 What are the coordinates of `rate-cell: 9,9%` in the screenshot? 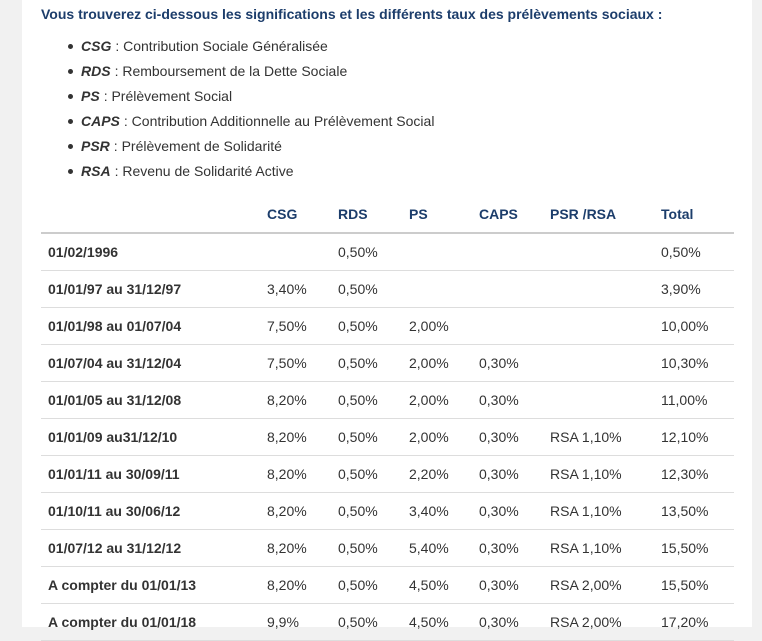 It's located at (295, 622).